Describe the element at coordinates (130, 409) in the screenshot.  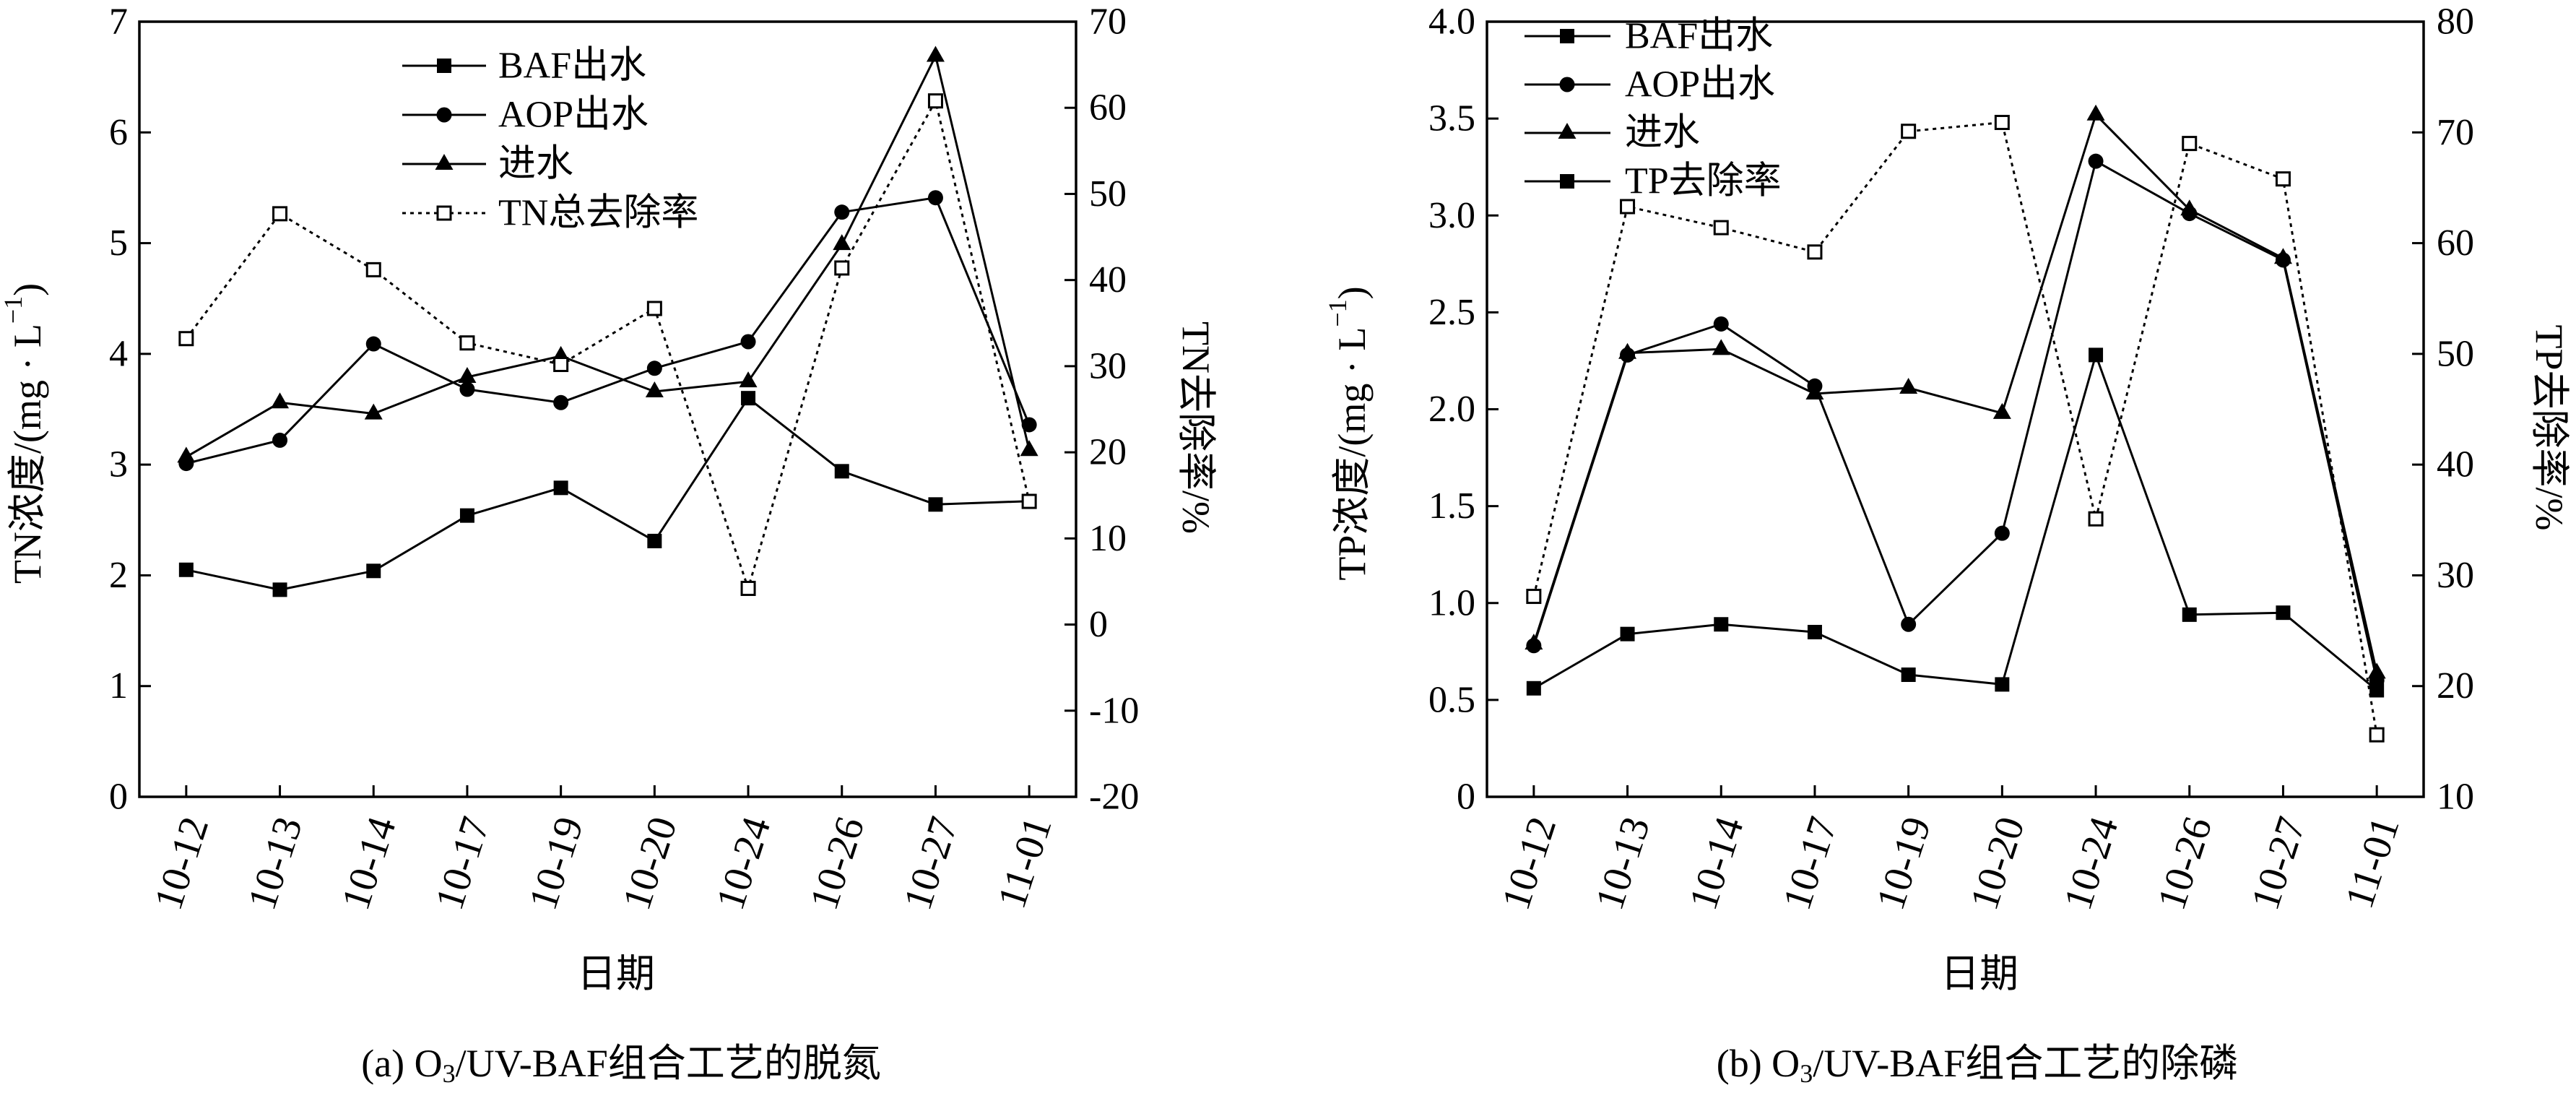
I see `y-axis-left: 0 1 2 3 4 5 6 7` at that location.